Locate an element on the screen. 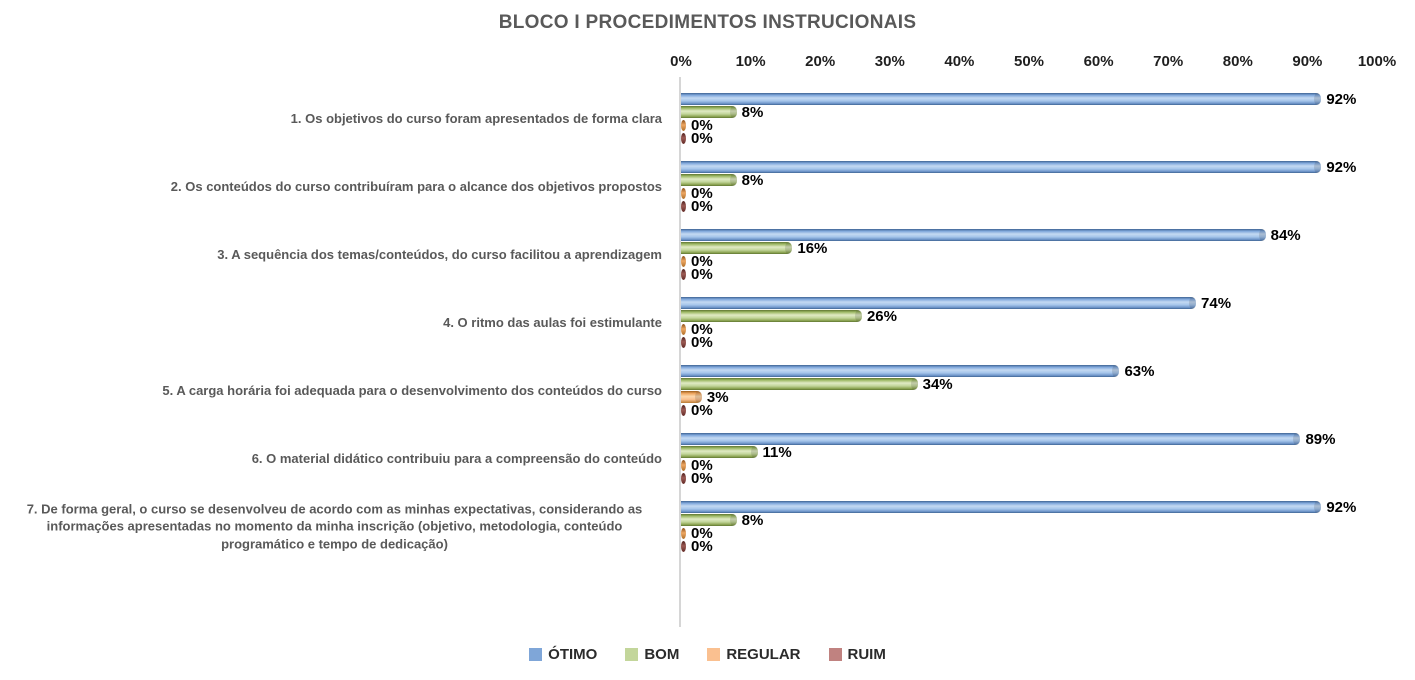  value-label: 74% is located at coordinates (1216, 303).